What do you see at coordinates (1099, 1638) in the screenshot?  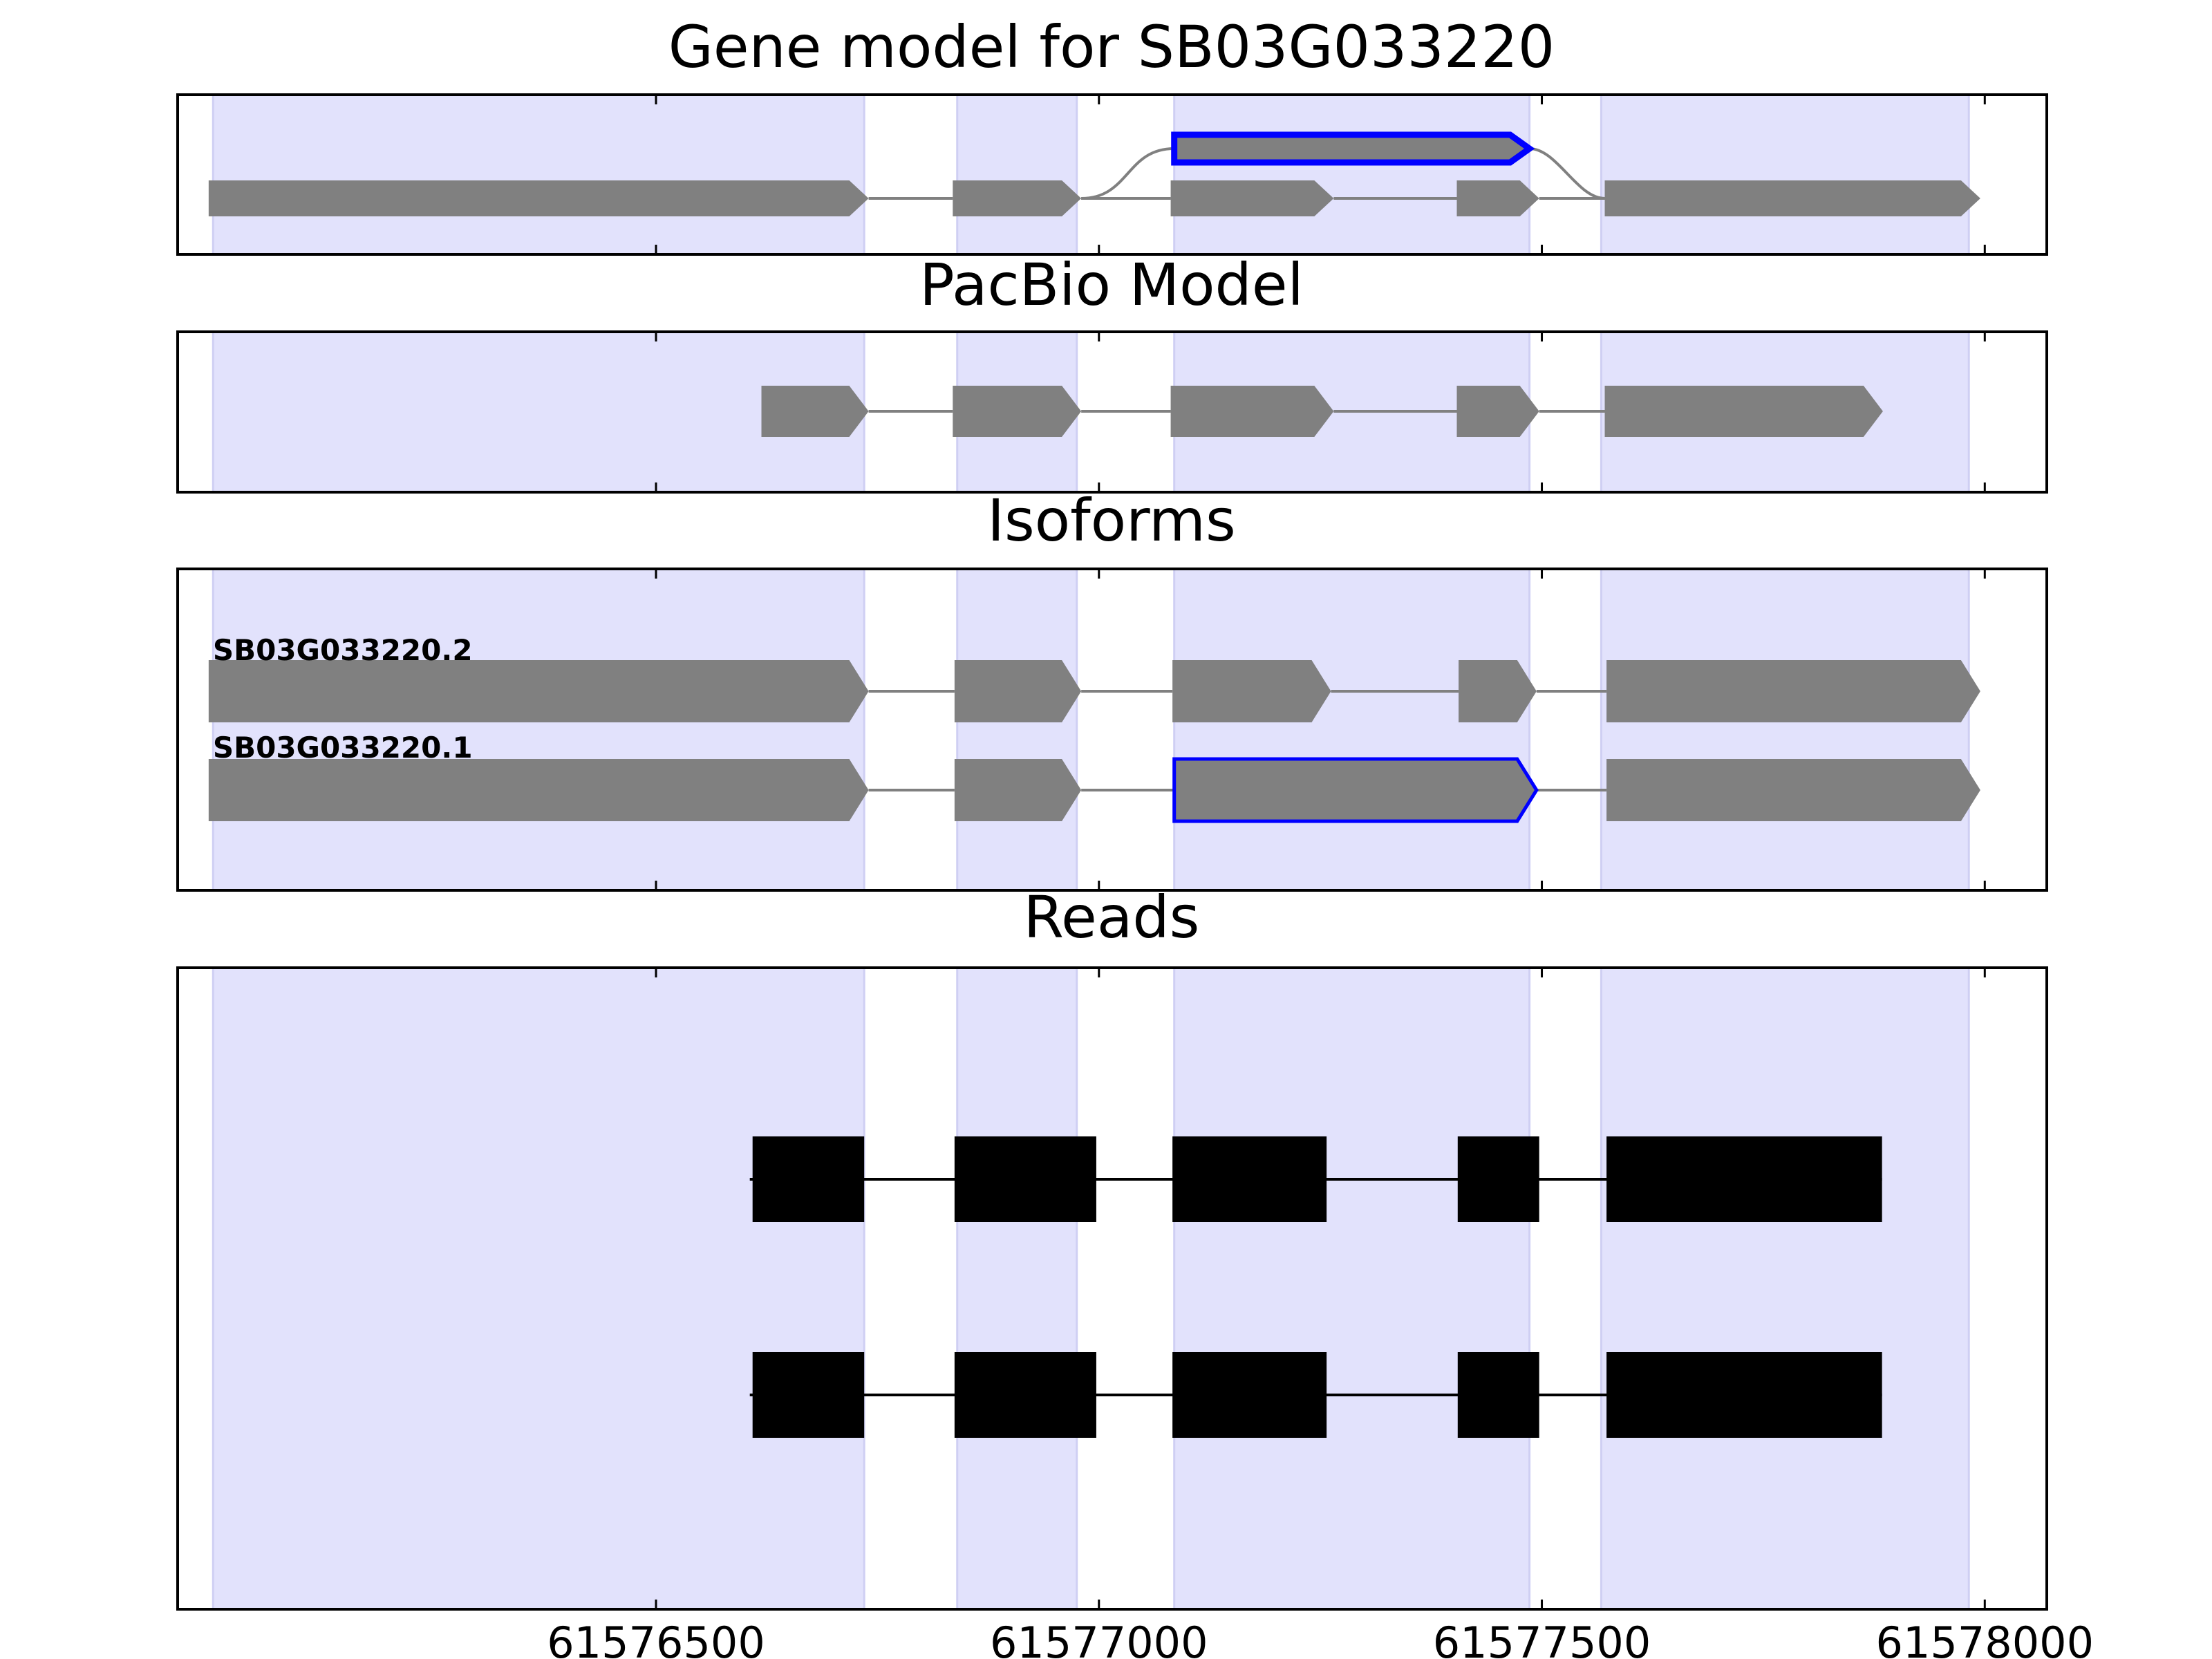 I see `x-tick-label: 61577000` at bounding box center [1099, 1638].